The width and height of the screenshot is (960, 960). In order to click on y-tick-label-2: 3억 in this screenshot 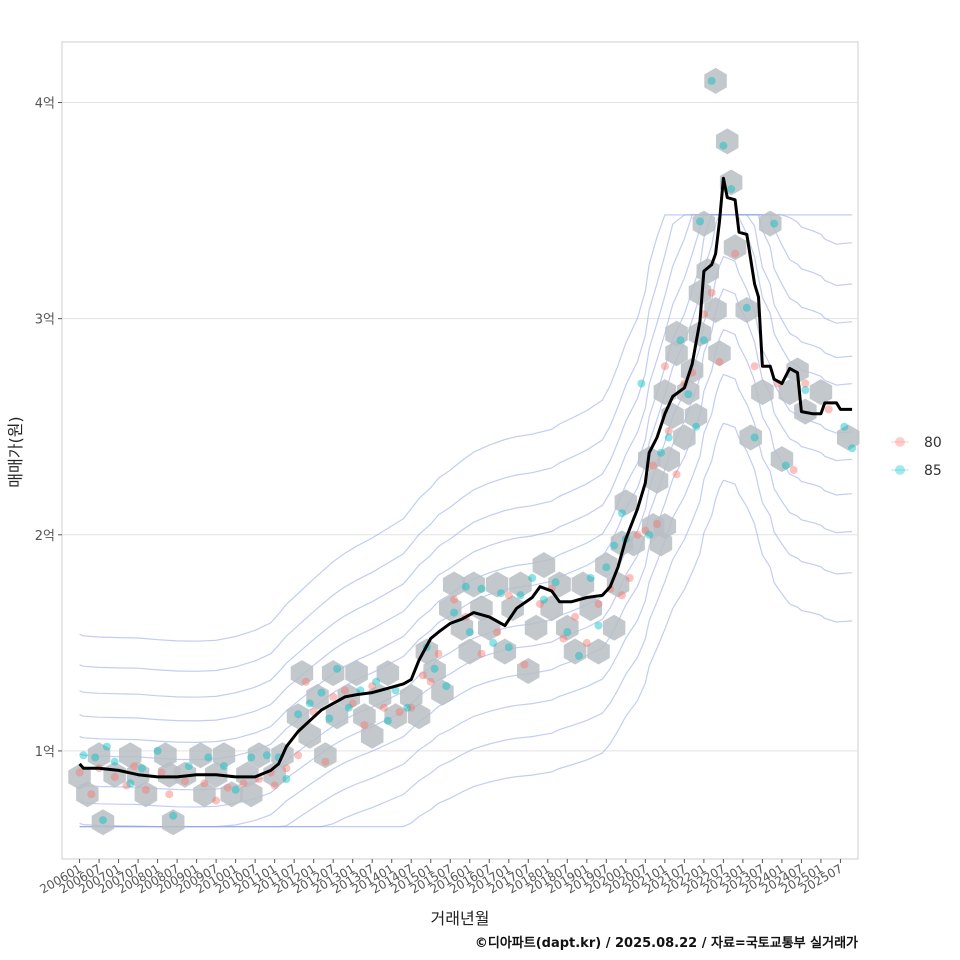, I will do `click(45, 320)`.